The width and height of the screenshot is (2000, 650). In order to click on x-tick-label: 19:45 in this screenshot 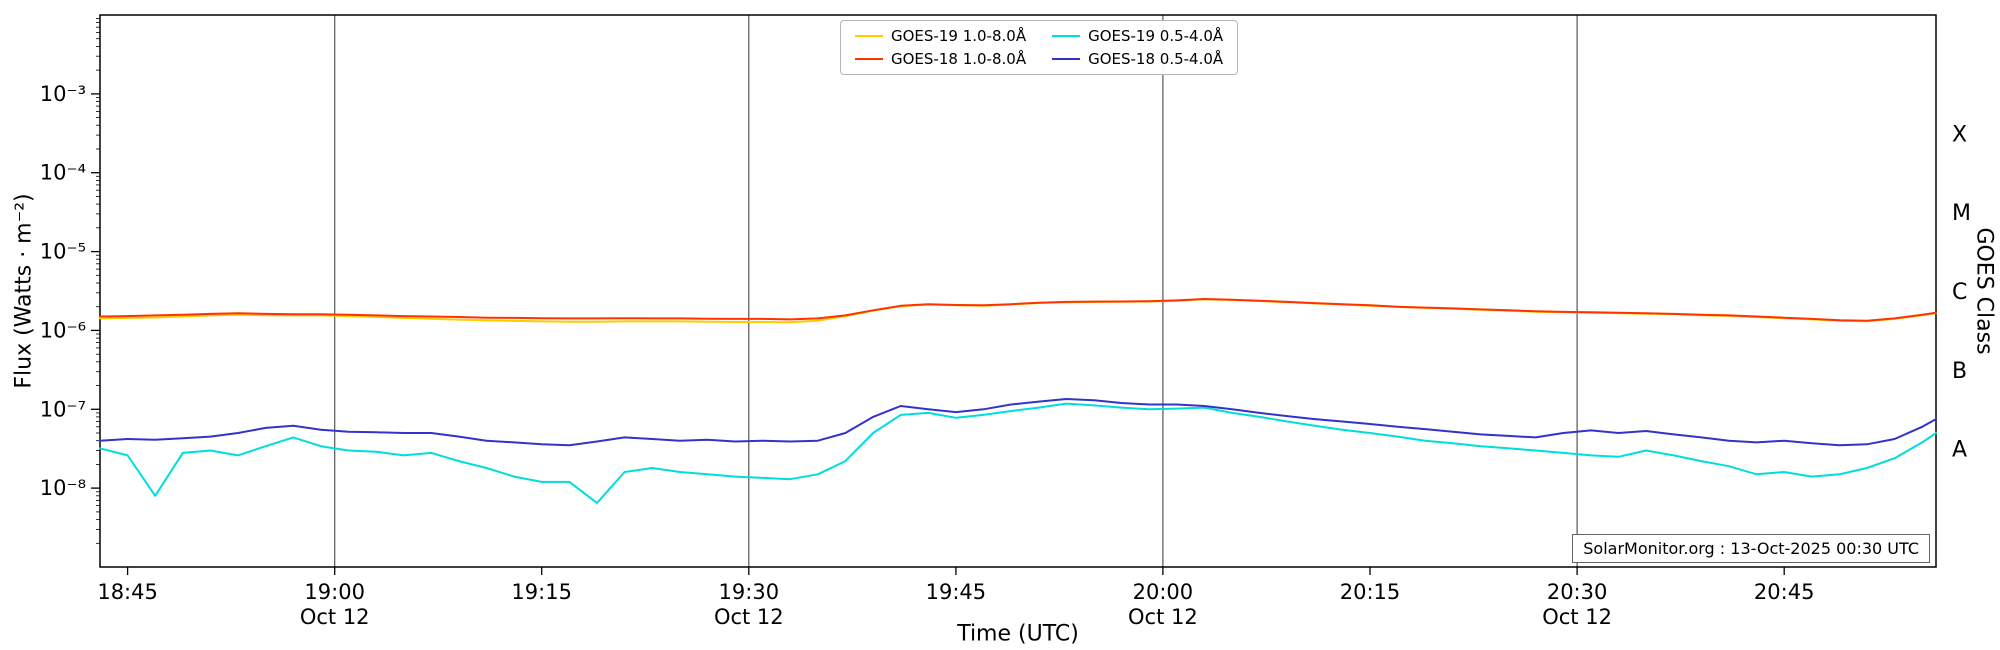, I will do `click(956, 592)`.